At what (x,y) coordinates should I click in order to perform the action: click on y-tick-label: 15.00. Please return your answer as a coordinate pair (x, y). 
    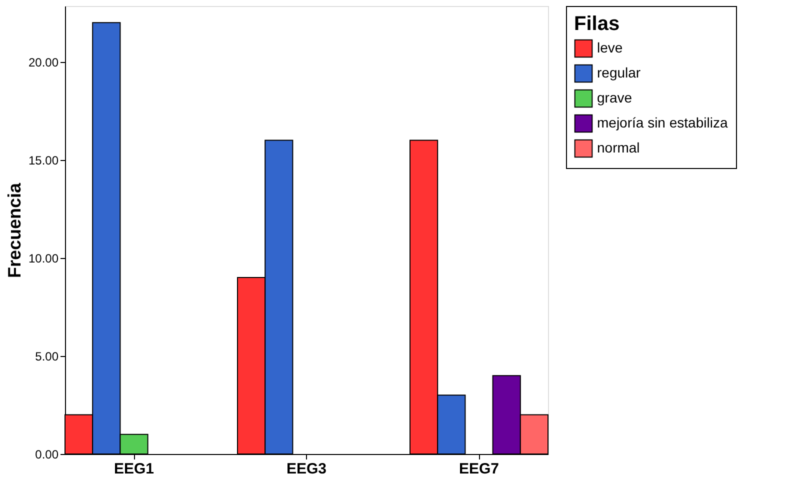
    Looking at the image, I should click on (43, 160).